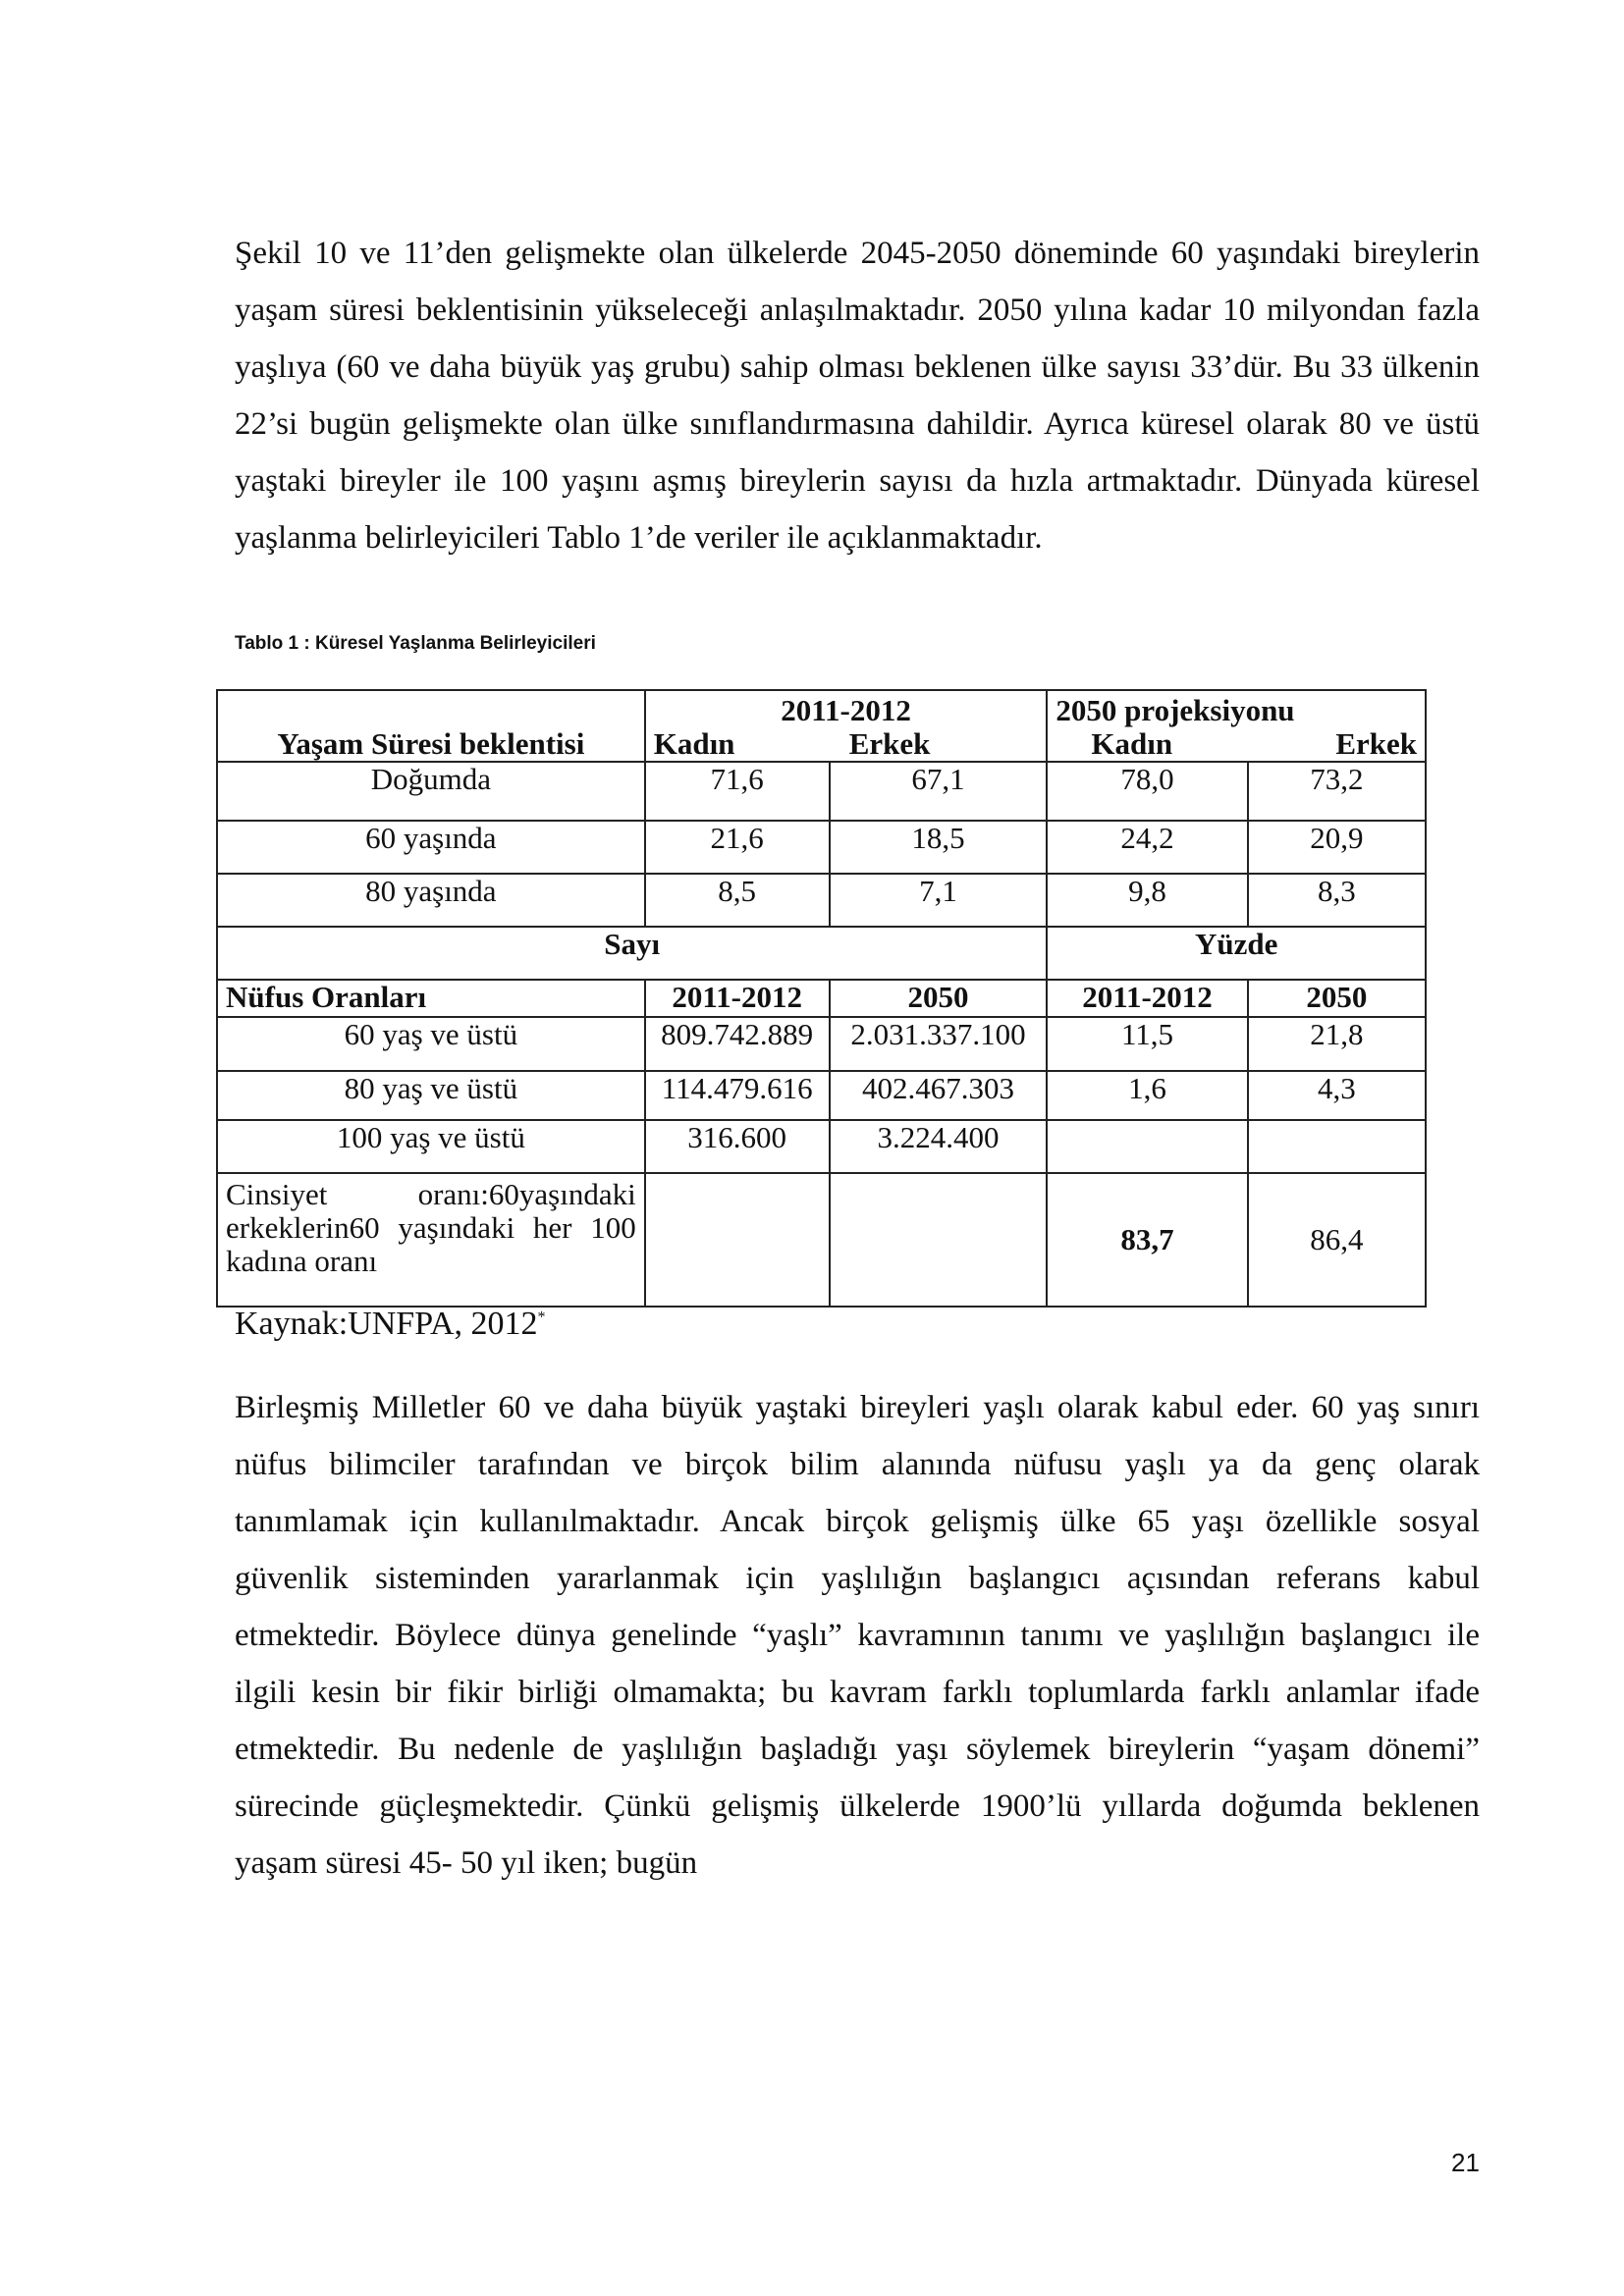 The height and width of the screenshot is (2296, 1624). Describe the element at coordinates (1147, 900) in the screenshot. I see `cell: 9,8` at that location.